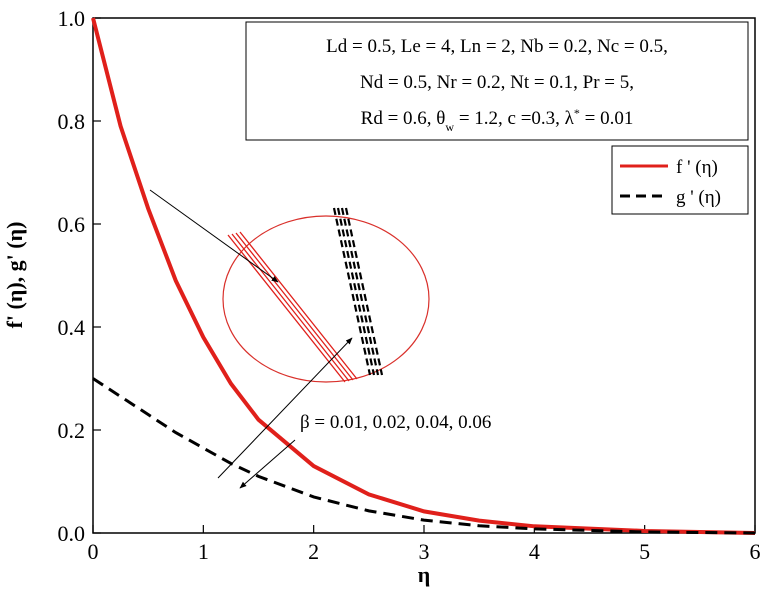 This screenshot has height=600, width=770. What do you see at coordinates (93, 551) in the screenshot?
I see `x-tick-label: 0` at bounding box center [93, 551].